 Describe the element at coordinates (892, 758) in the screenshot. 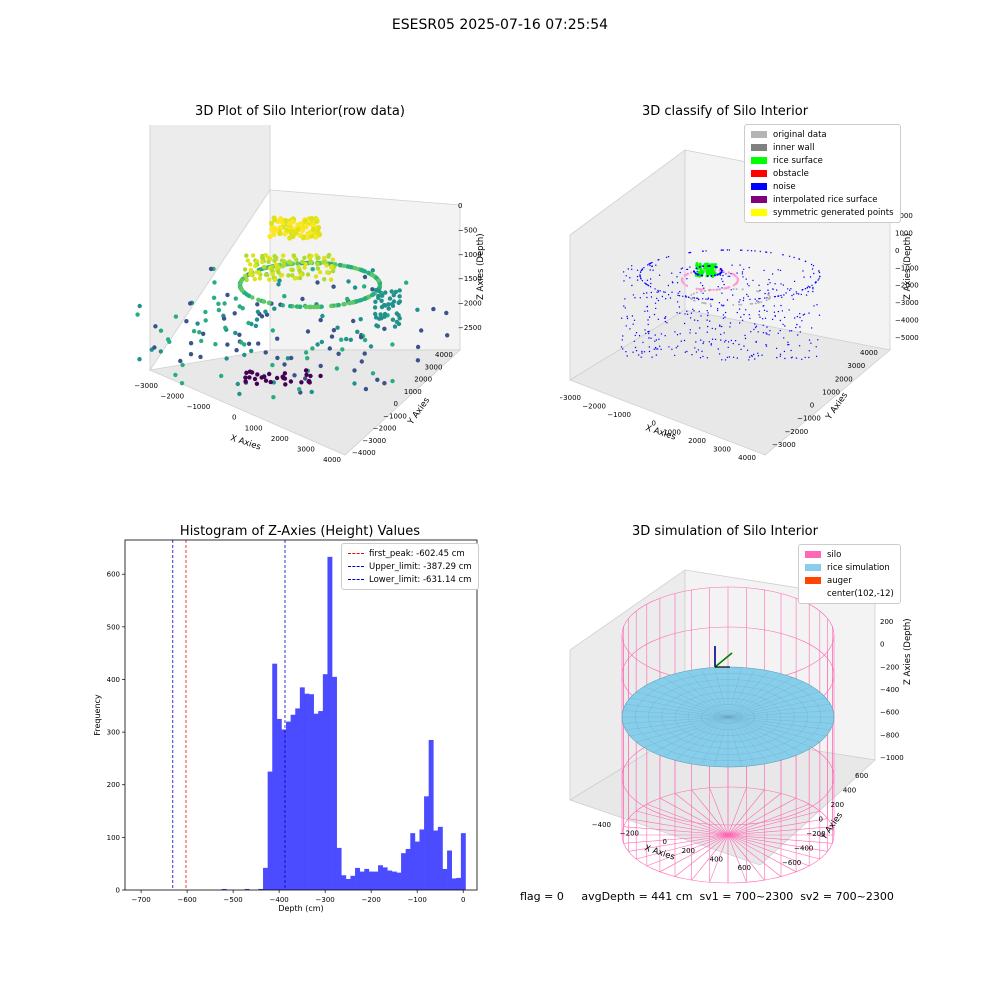

I see `z-tick-label: −1000` at that location.